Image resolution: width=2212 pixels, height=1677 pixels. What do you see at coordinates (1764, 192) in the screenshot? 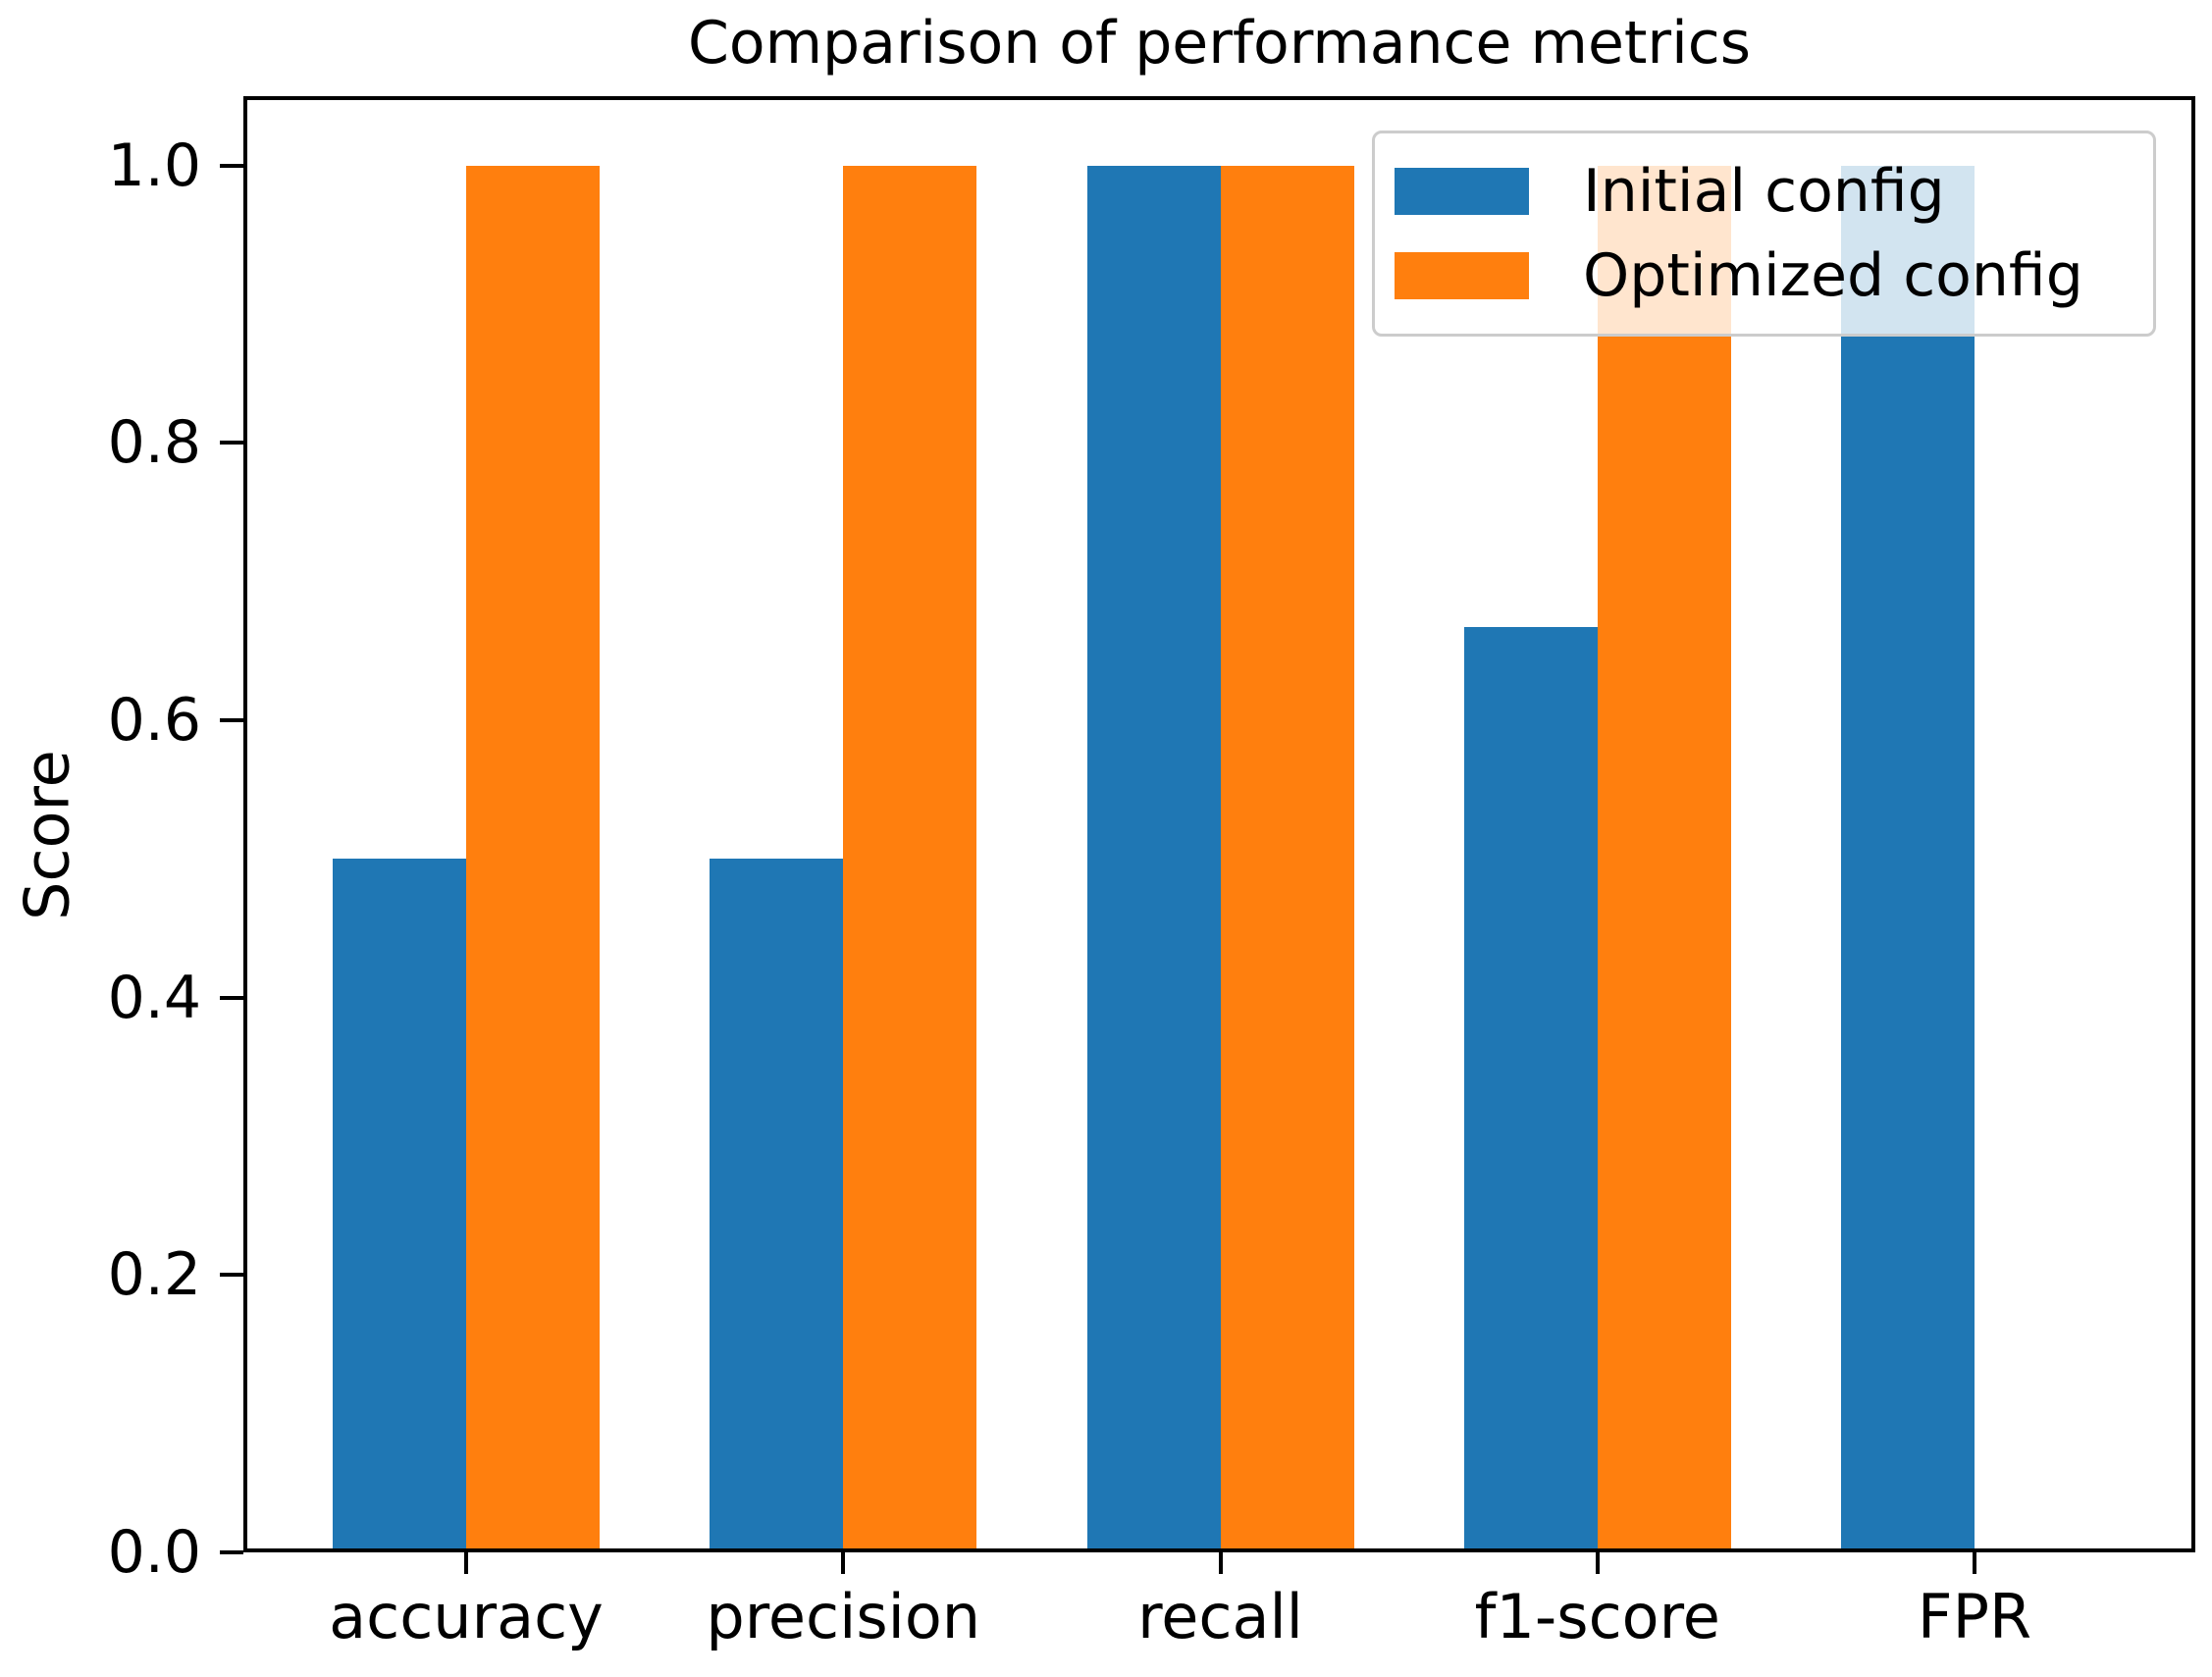
I see `legend-label-initial-config: Initial config` at bounding box center [1764, 192].